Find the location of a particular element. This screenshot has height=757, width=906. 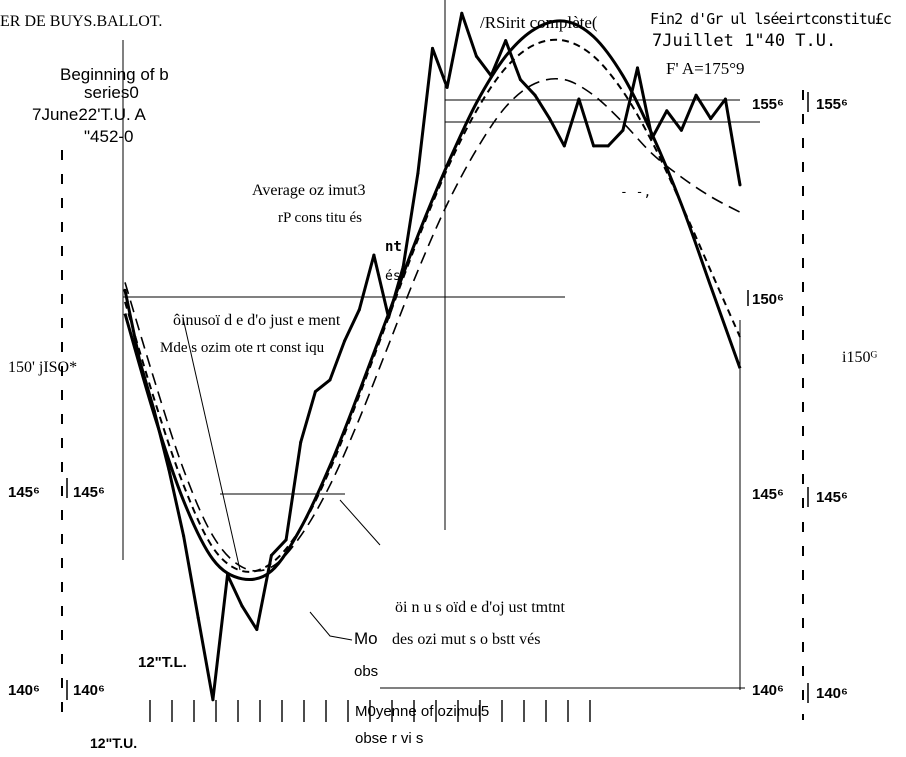

annotation-noon-bottom: 12"T.U. is located at coordinates (114, 743).